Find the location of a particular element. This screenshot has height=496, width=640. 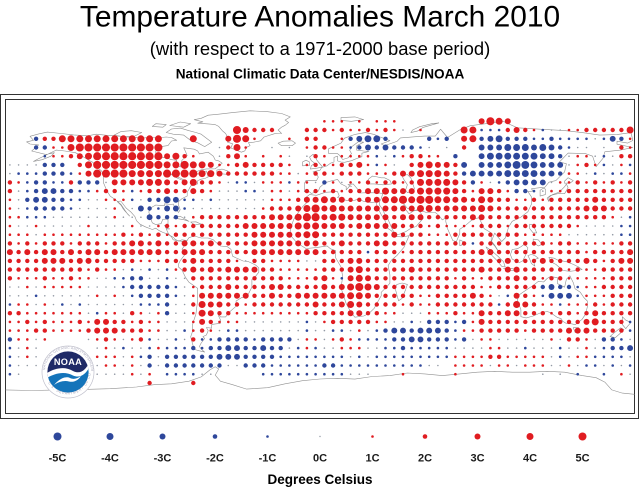

svg-text: Degrees Celsius is located at coordinates (319, 479).